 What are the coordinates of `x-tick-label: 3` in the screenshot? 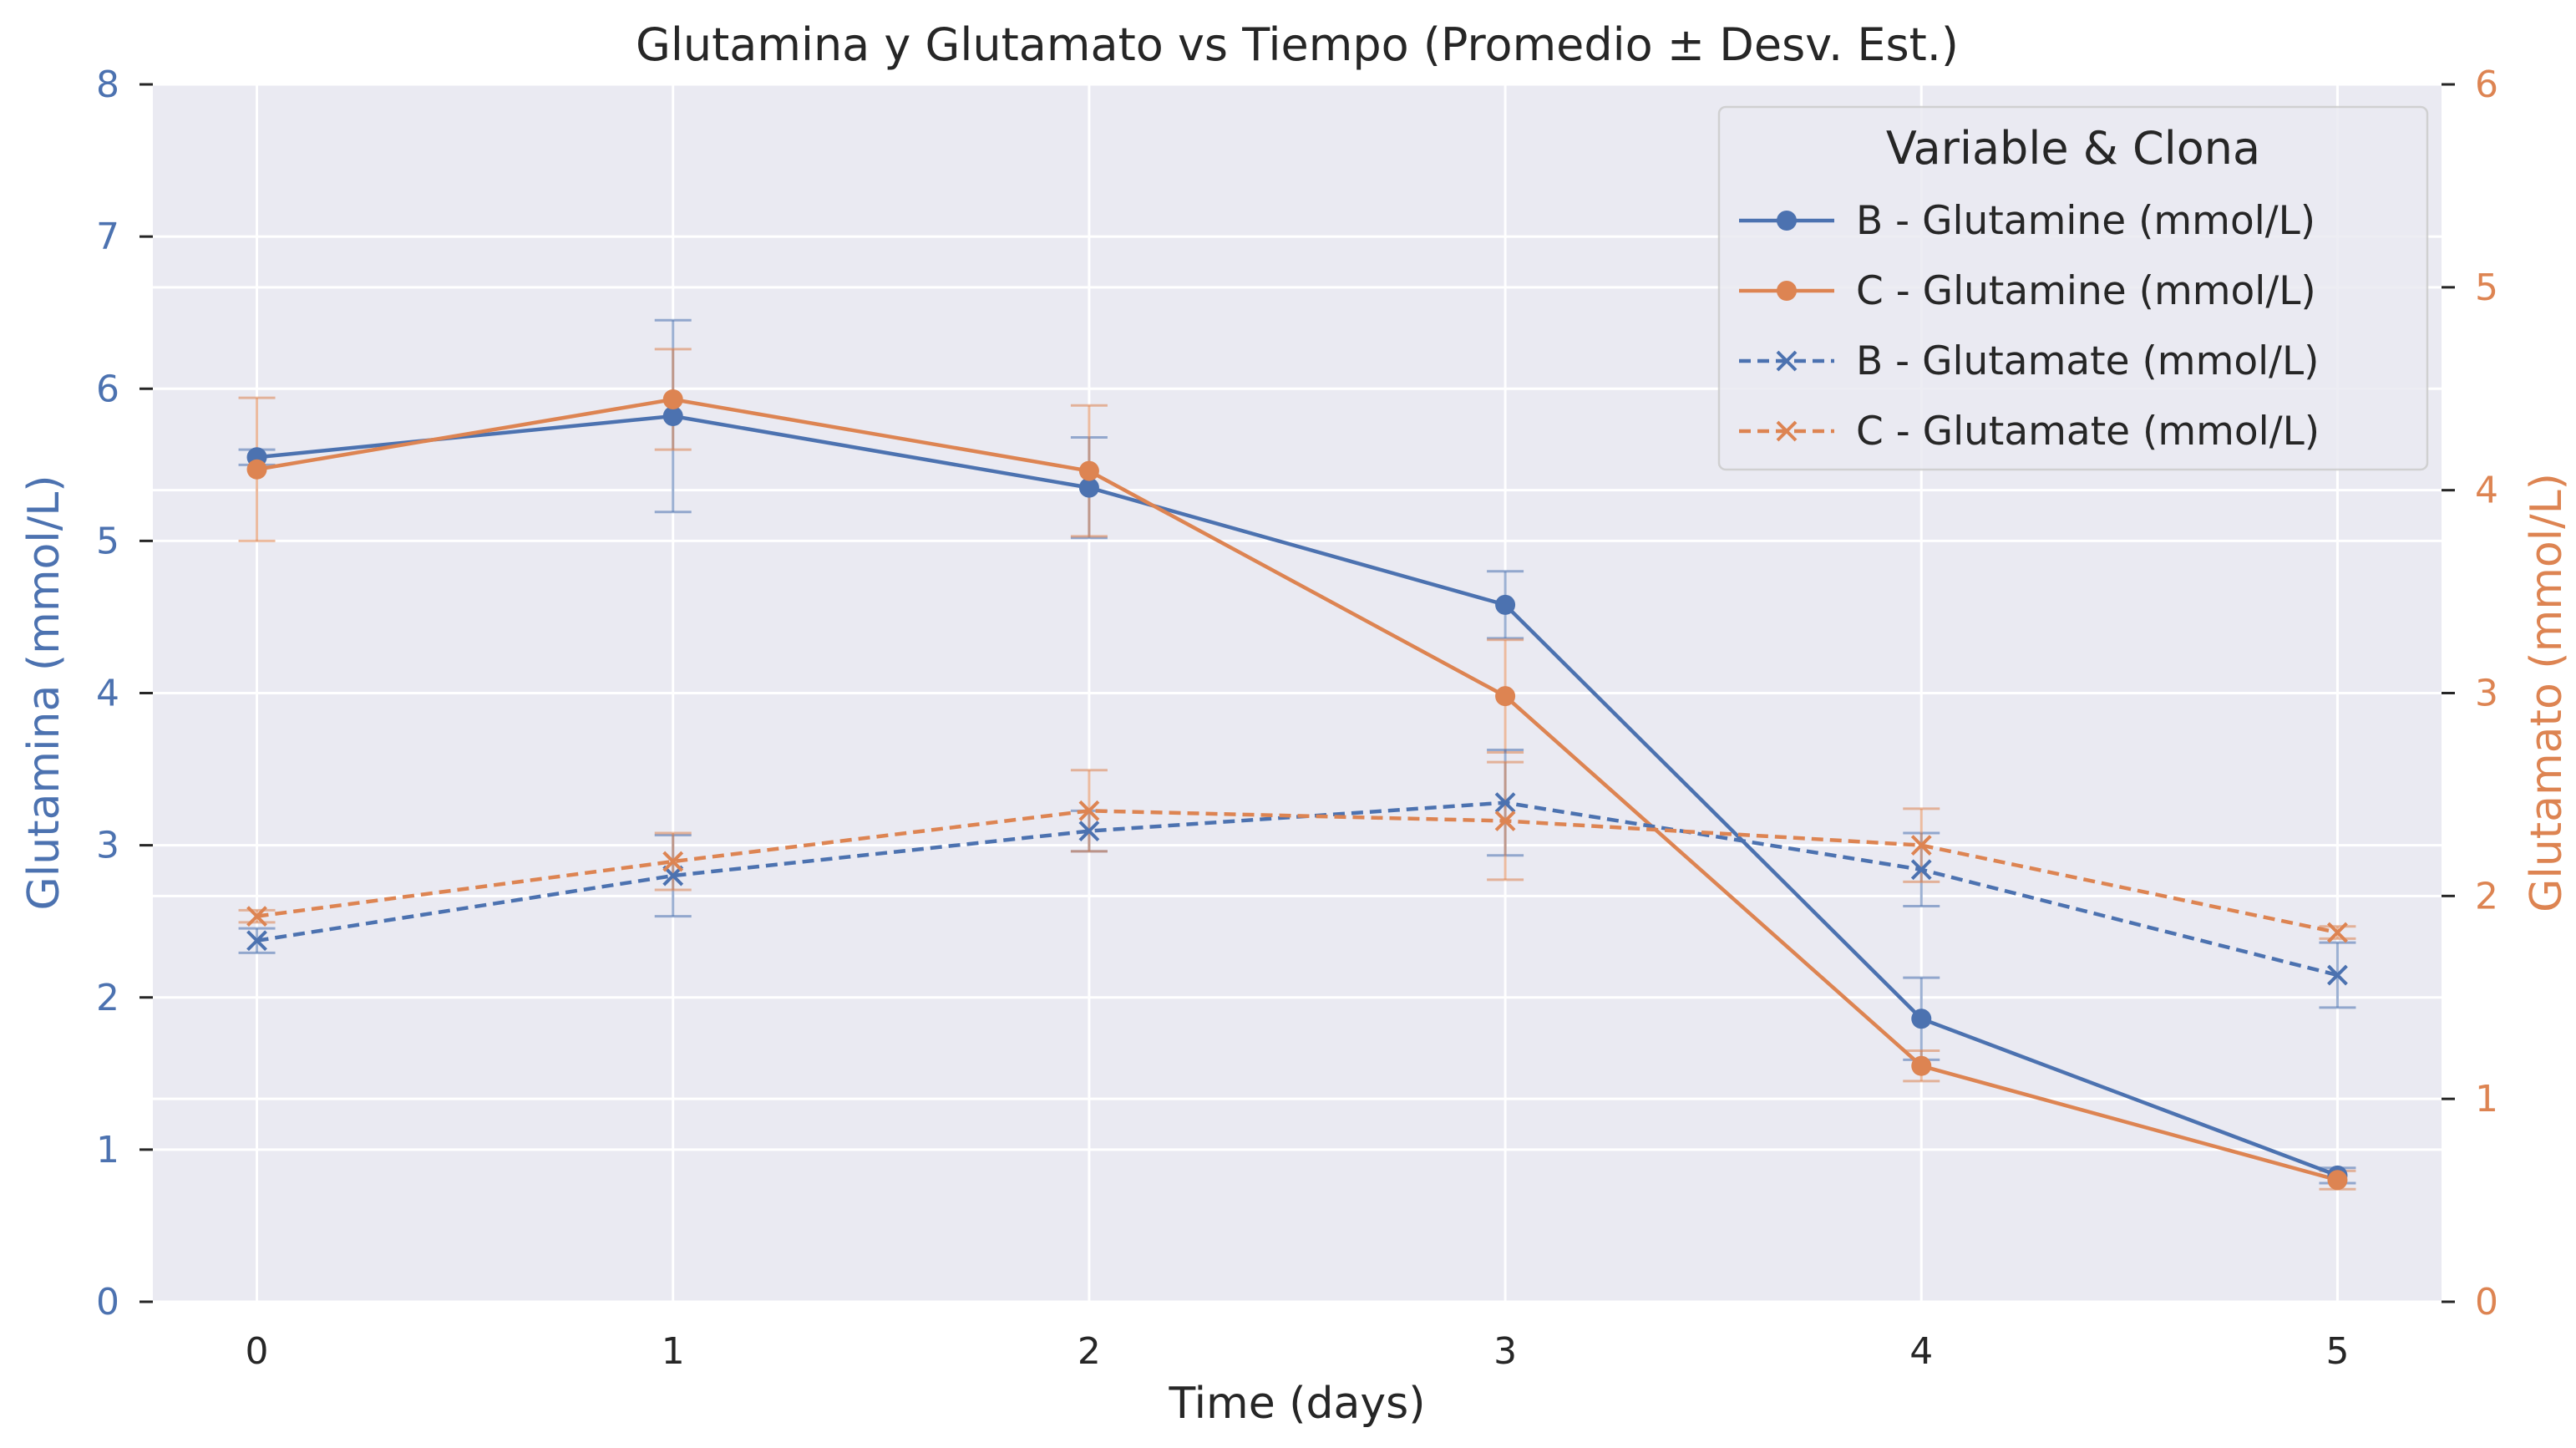 It's located at (1505, 1351).